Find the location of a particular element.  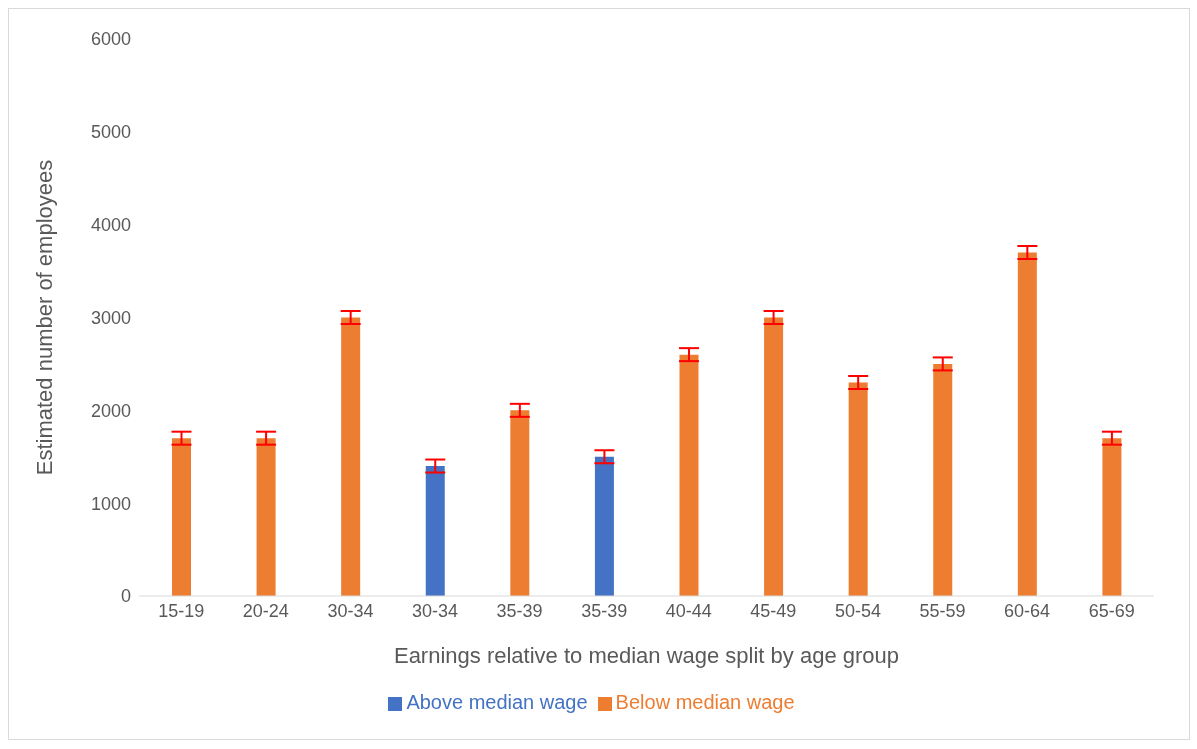

y-tick-label: 0 is located at coordinates (125, 596).